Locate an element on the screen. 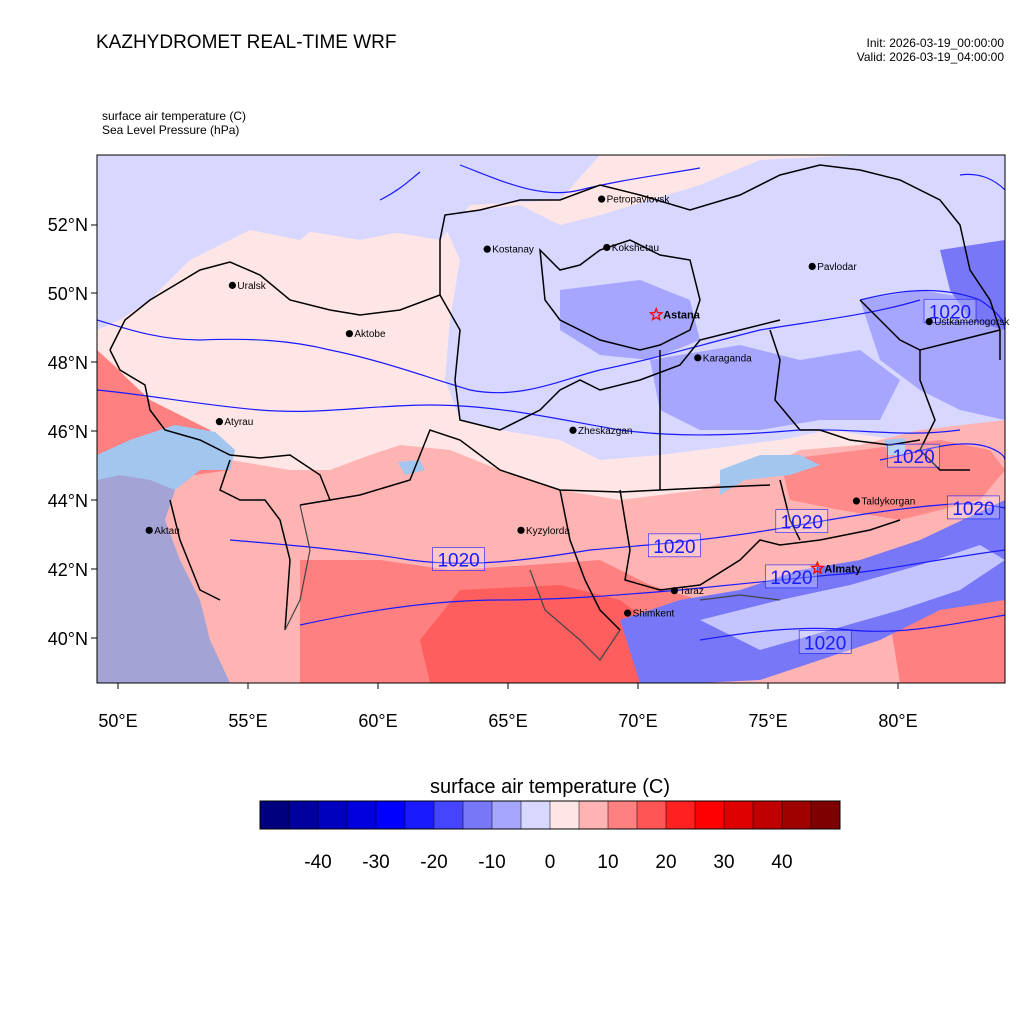  lat-label: 48°N is located at coordinates (68, 363).